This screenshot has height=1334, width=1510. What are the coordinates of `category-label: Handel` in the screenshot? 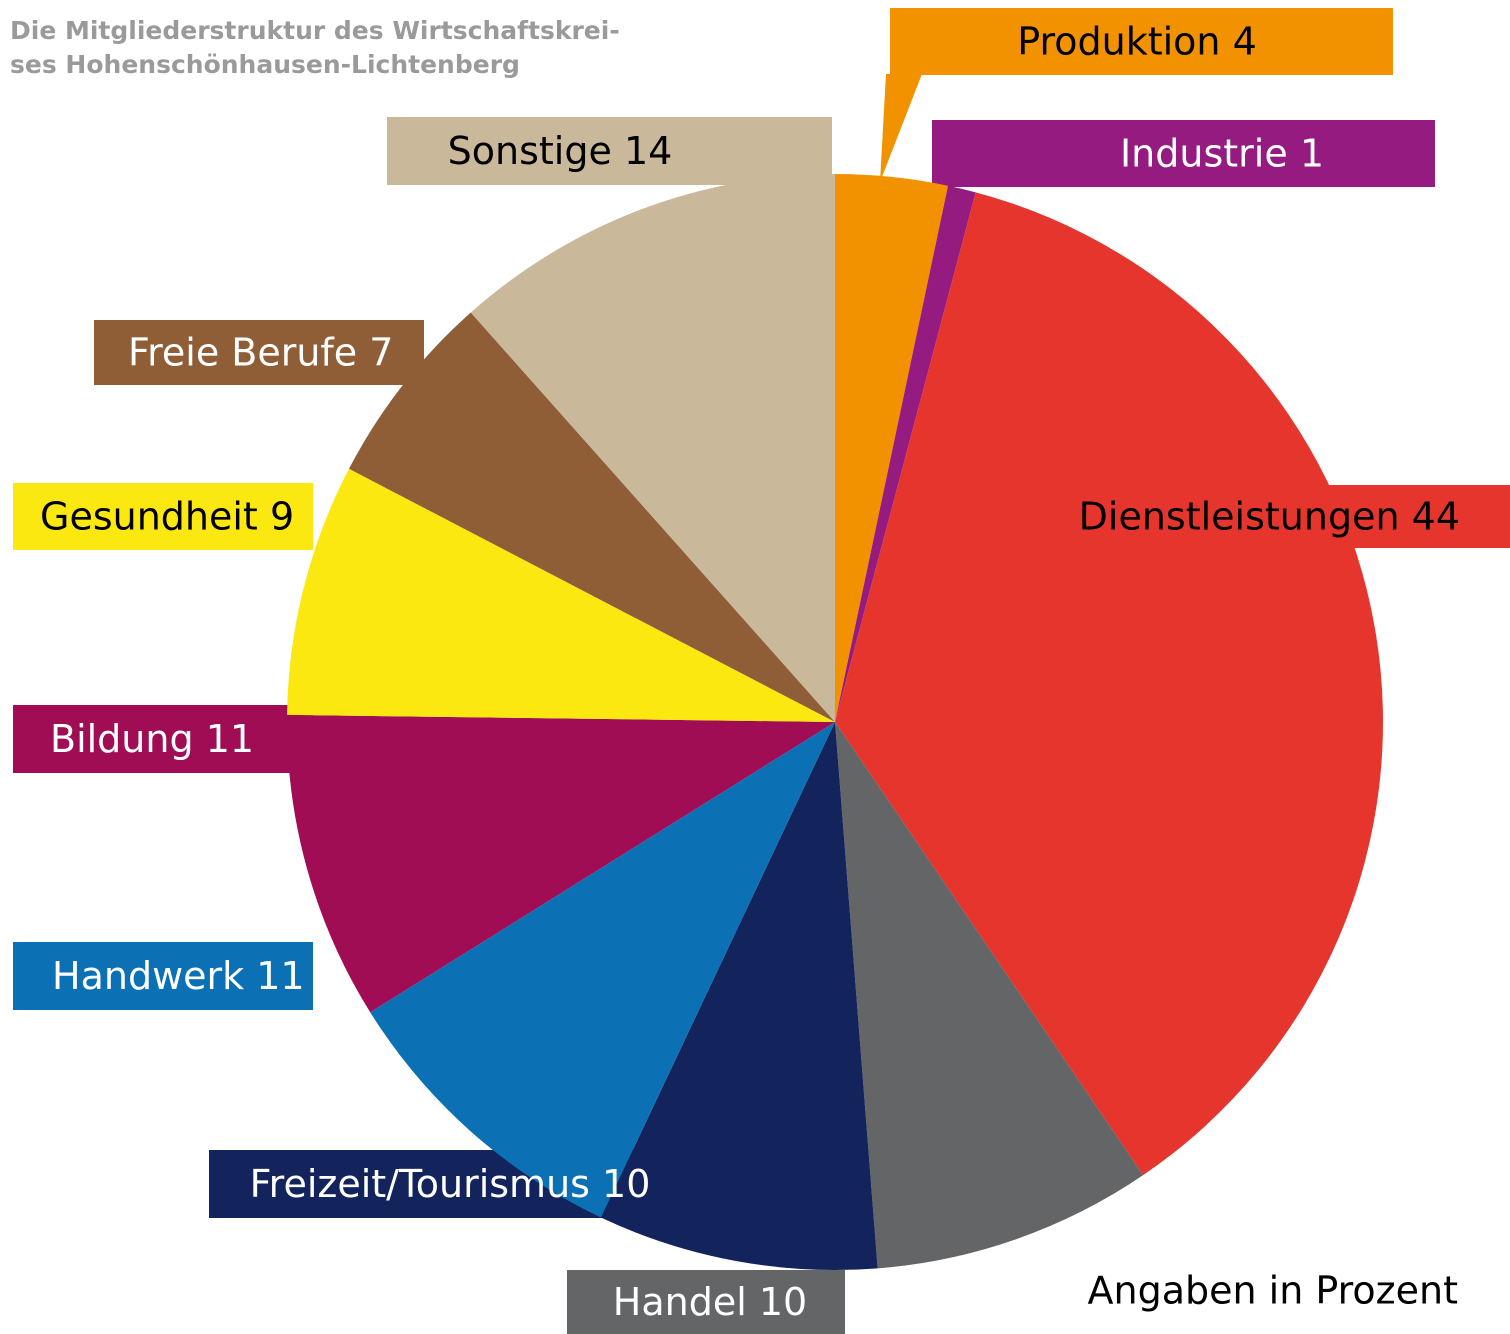 It's located at (680, 1302).